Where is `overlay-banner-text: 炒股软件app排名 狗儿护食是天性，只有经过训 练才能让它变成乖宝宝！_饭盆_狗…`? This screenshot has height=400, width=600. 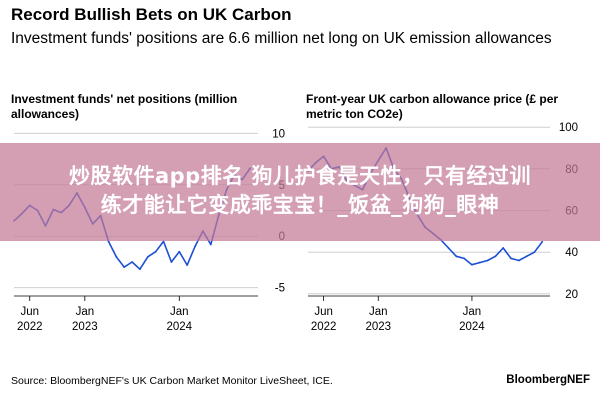
overlay-banner-text: 炒股软件app排名 狗儿护食是天性，只有经过训 练才能让它变成乖宝宝！_饭盆_狗… is located at coordinates (300, 191).